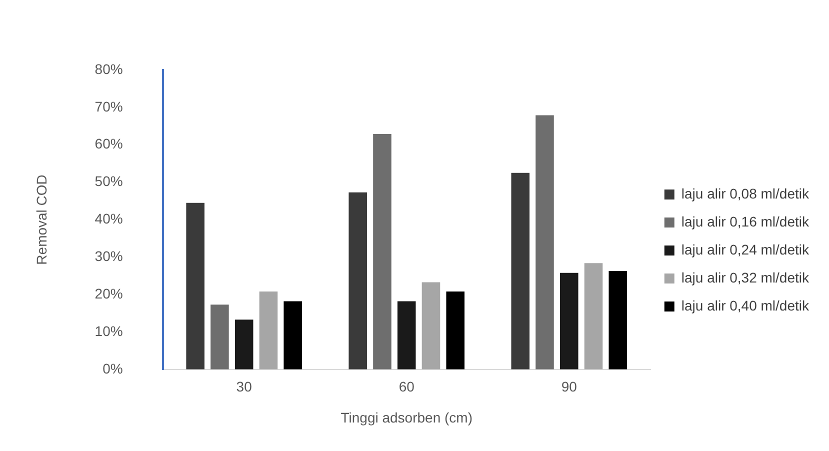  I want to click on legend-label: laju alir 0,08 ml/detik, so click(745, 193).